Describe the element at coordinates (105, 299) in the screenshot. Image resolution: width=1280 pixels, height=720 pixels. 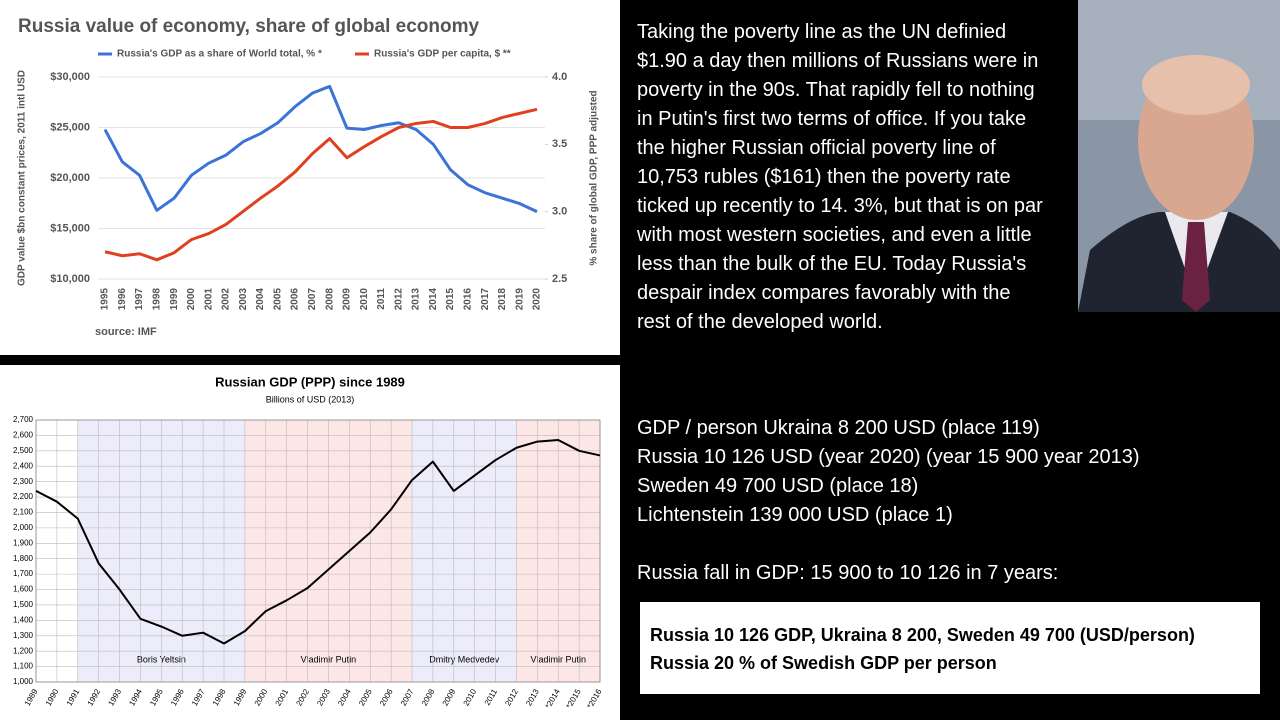
I see `x-tick-label: 1995` at that location.